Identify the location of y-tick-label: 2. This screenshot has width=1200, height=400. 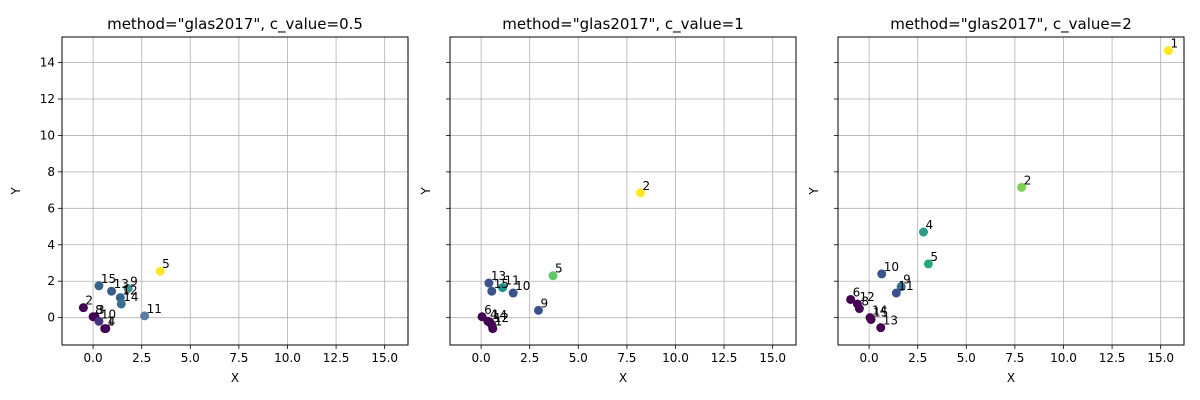
(51, 281).